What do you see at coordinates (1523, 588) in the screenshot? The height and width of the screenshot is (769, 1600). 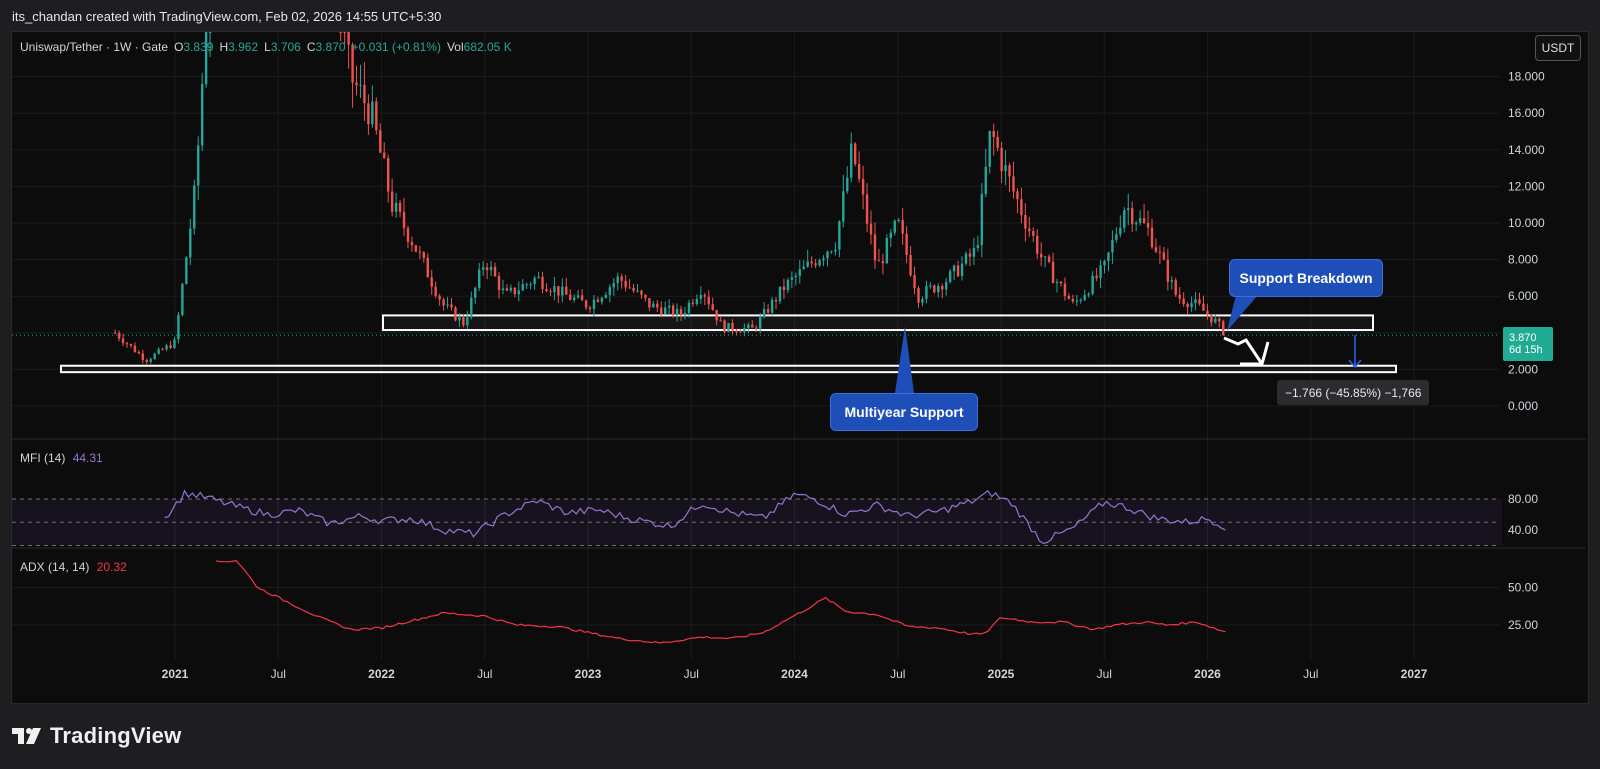 I see `adx-tick-label: 50.00` at bounding box center [1523, 588].